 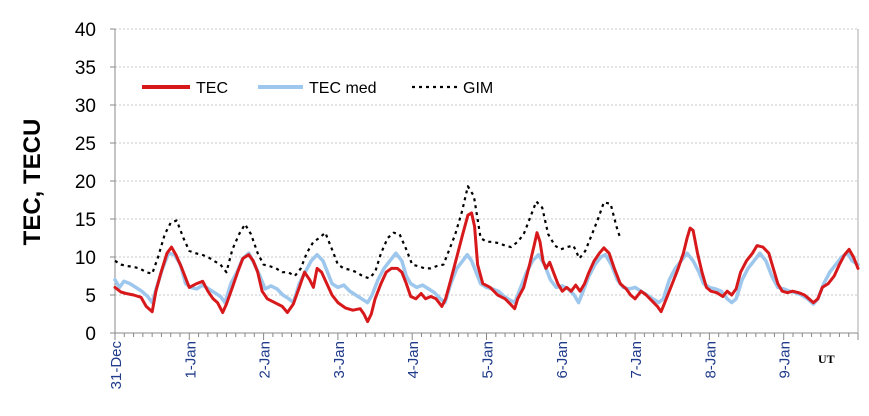 What do you see at coordinates (90, 334) in the screenshot?
I see `y-tick-label: 0` at bounding box center [90, 334].